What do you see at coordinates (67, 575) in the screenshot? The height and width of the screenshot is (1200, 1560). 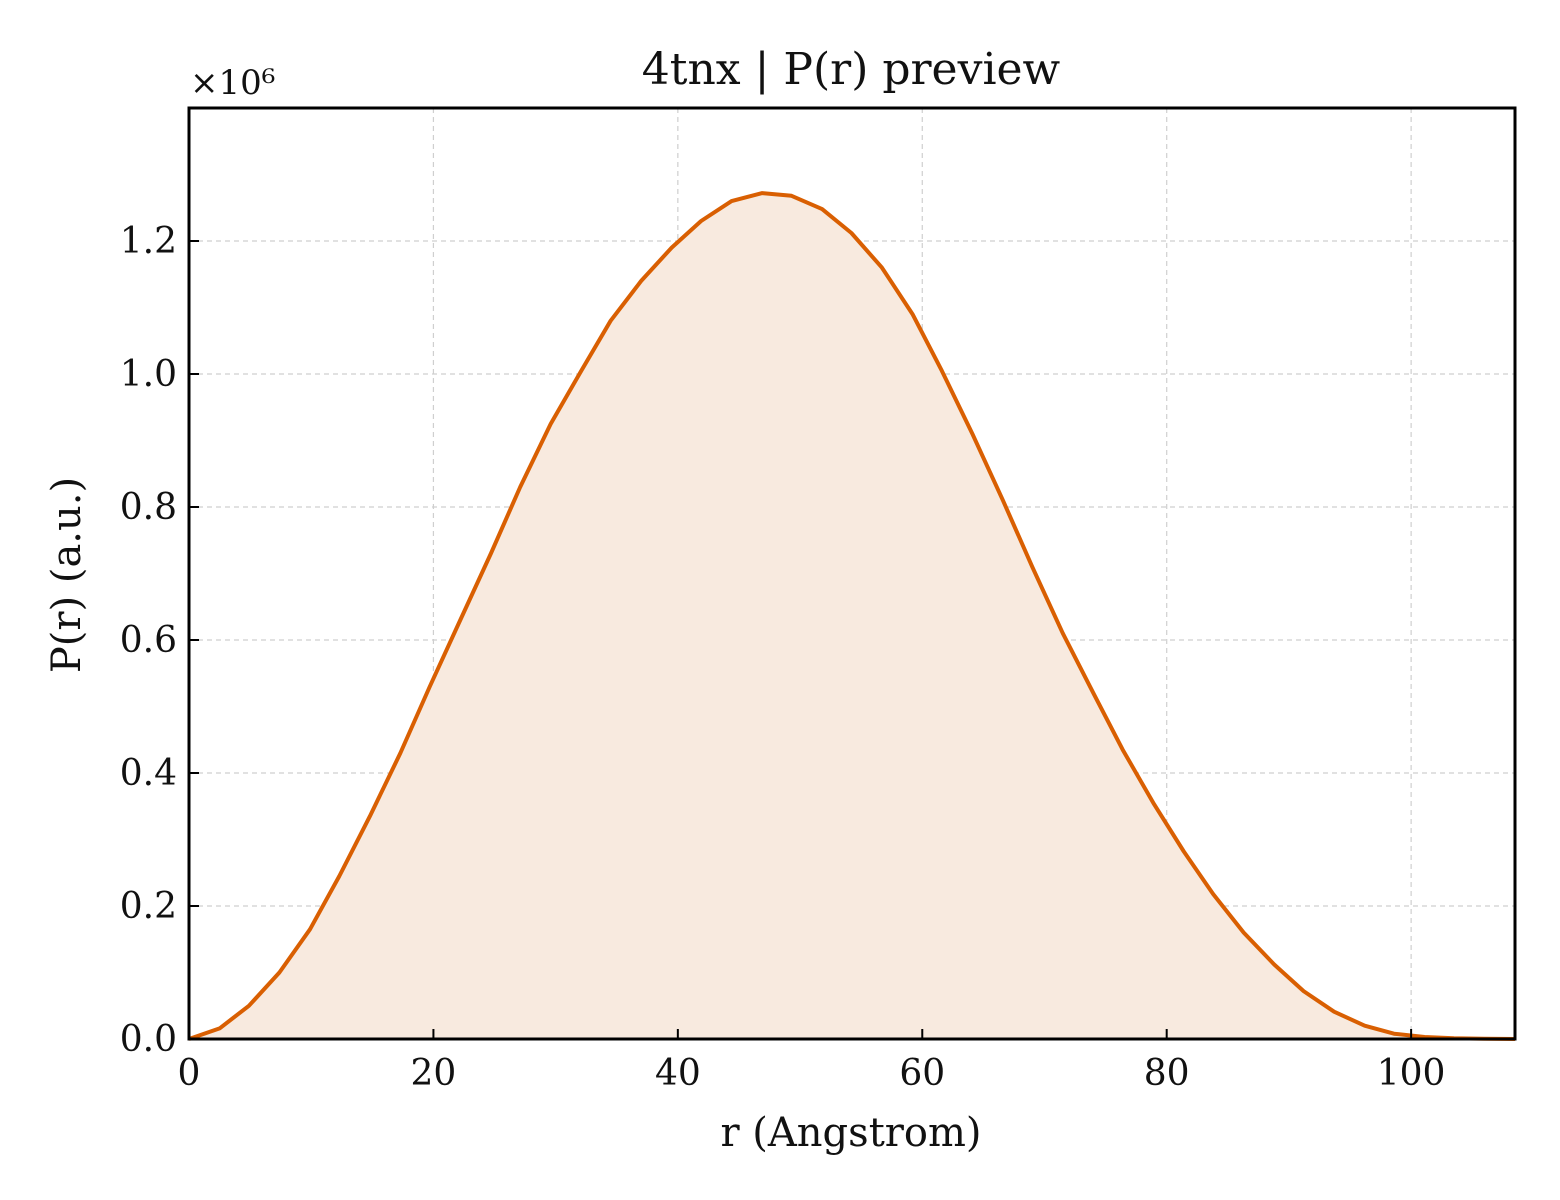 I see `y-axis-label: P(r) (a.u.)` at bounding box center [67, 575].